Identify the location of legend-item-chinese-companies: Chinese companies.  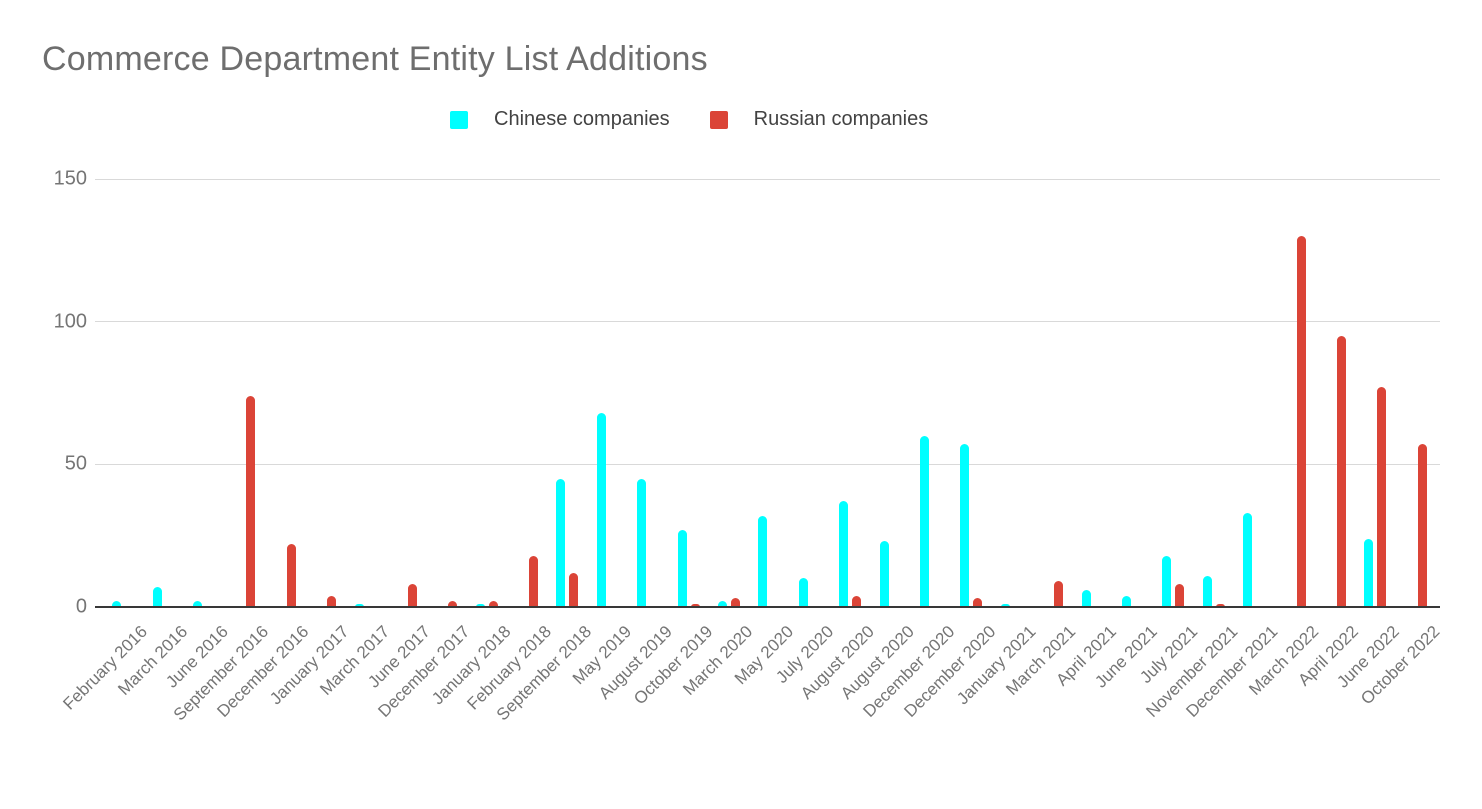
(560, 119).